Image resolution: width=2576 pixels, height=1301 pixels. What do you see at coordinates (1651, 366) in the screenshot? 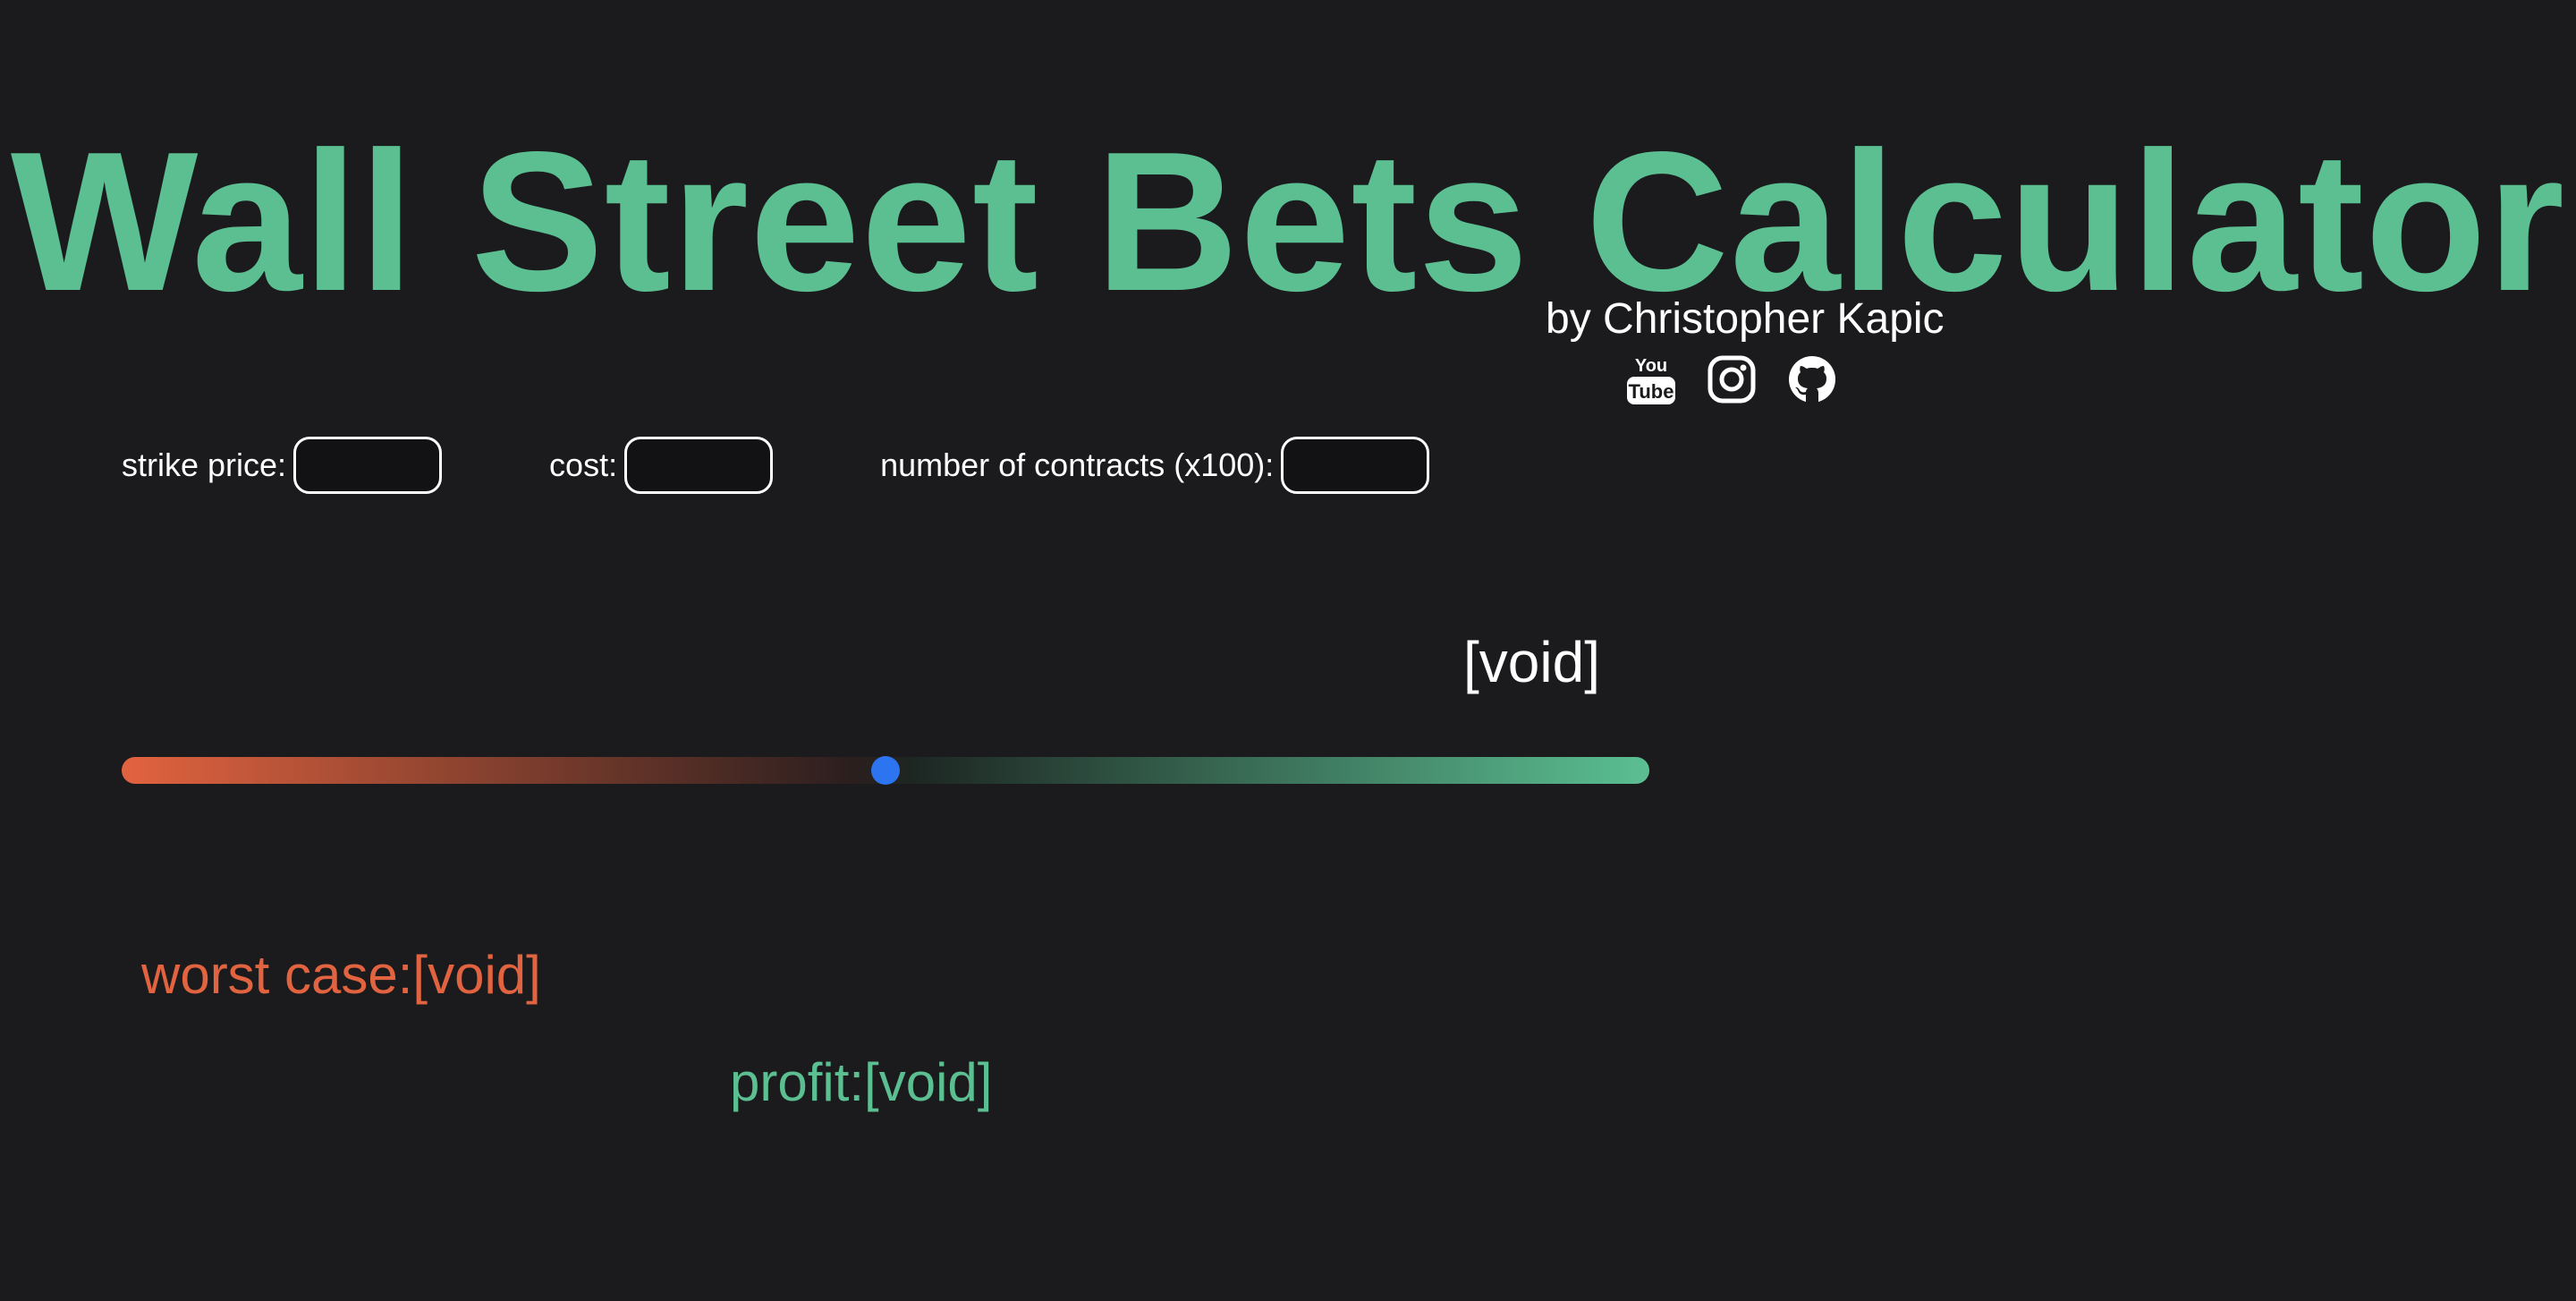
I see `svg-text: You` at bounding box center [1651, 366].